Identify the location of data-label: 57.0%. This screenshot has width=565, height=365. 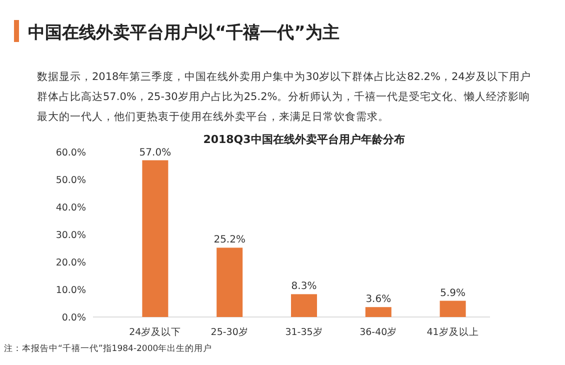
(155, 152).